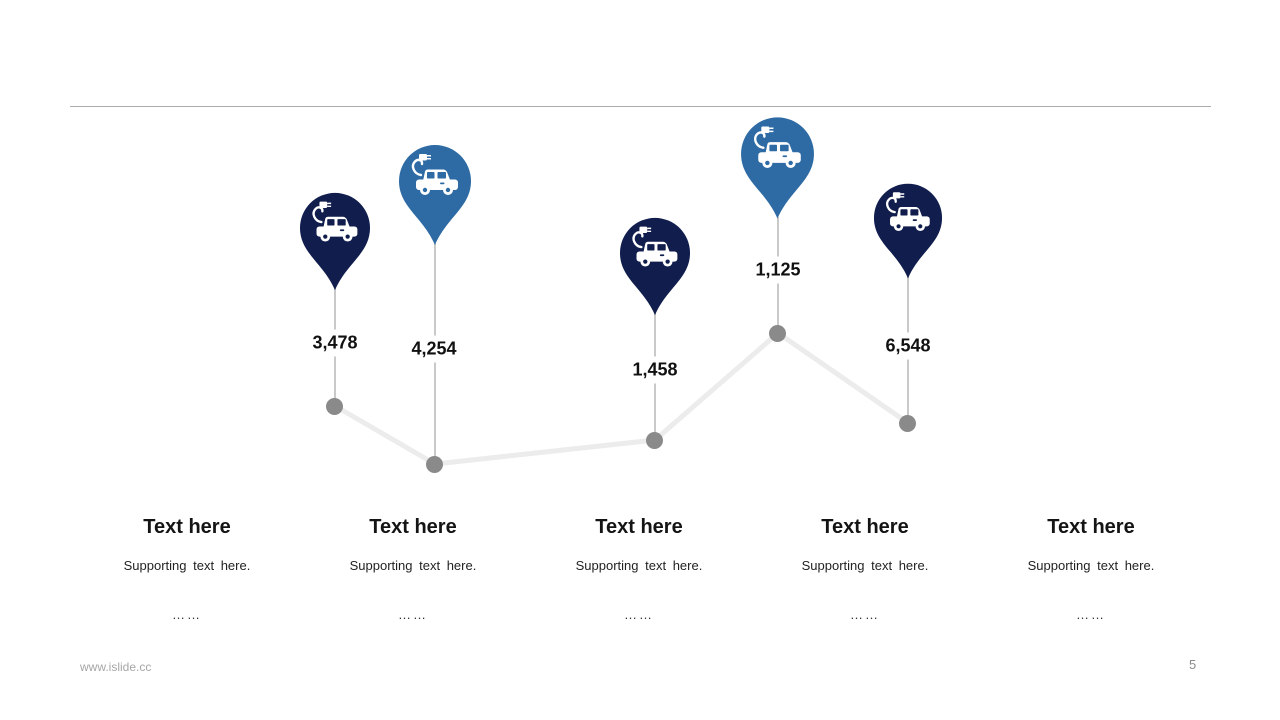  I want to click on value-label: 6,548, so click(908, 346).